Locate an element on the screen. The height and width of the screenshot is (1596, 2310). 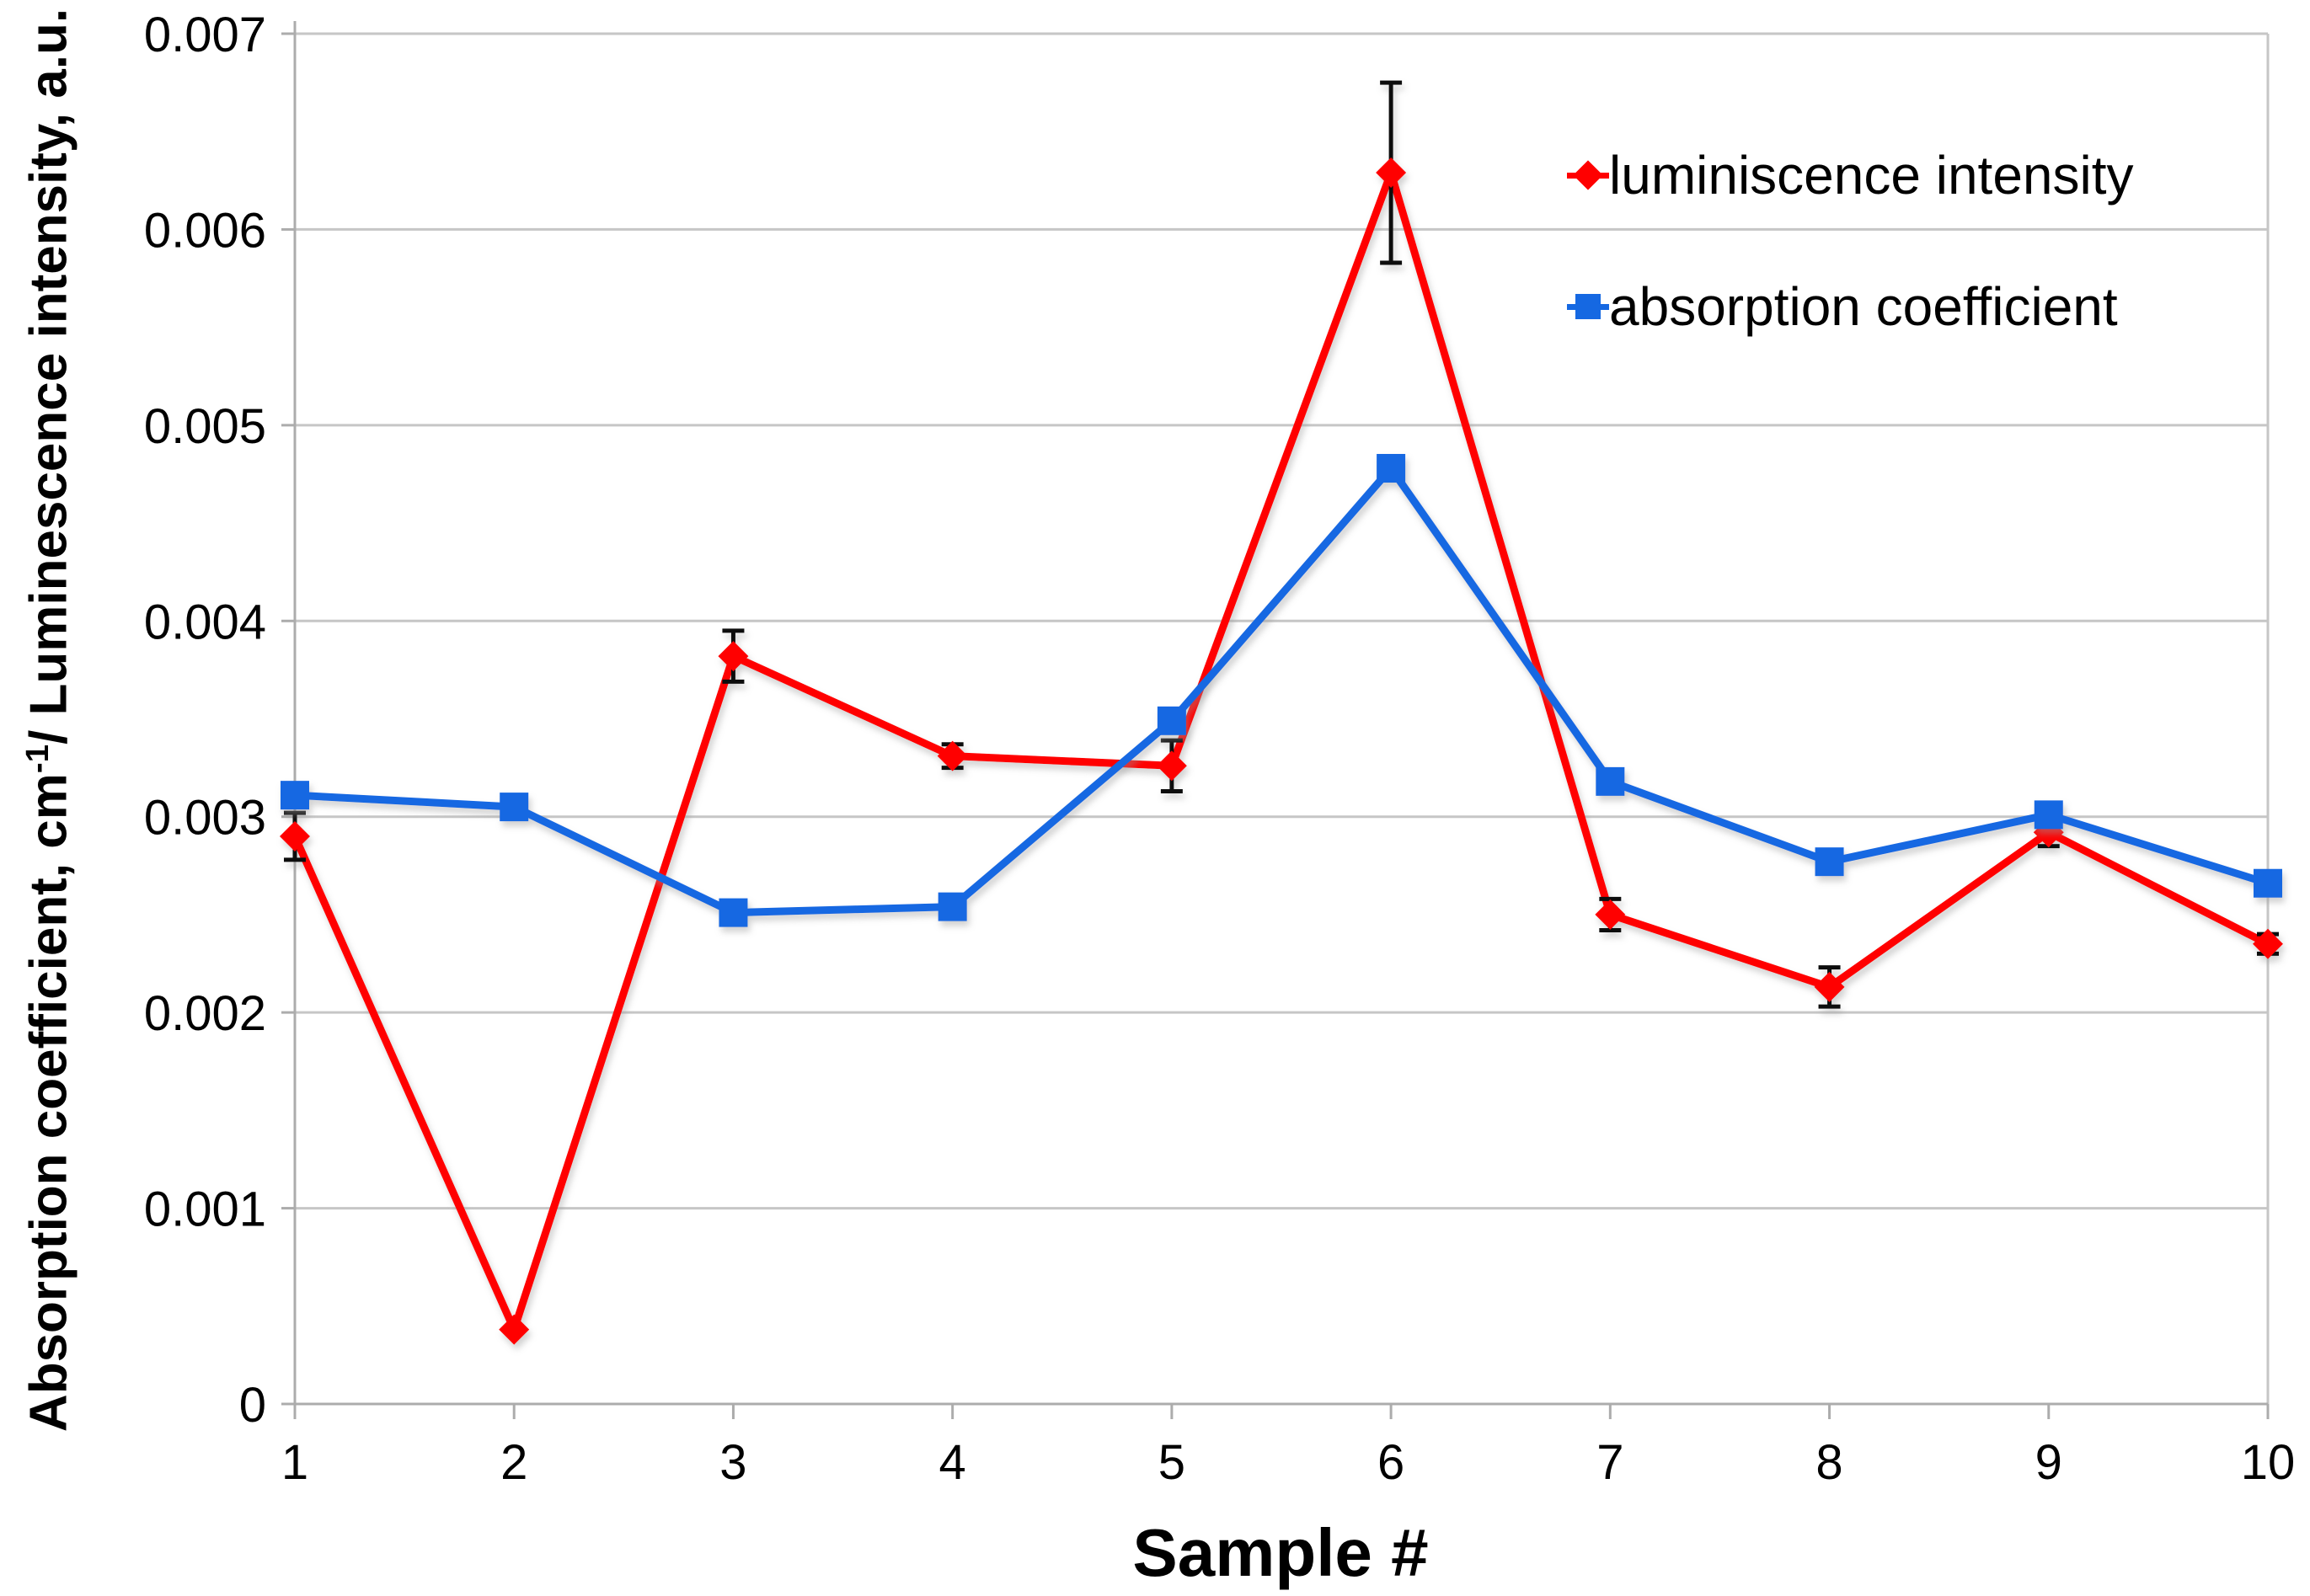
y-axis-title-text: Absorption coefficient, cm is located at coordinates (49, 1103).